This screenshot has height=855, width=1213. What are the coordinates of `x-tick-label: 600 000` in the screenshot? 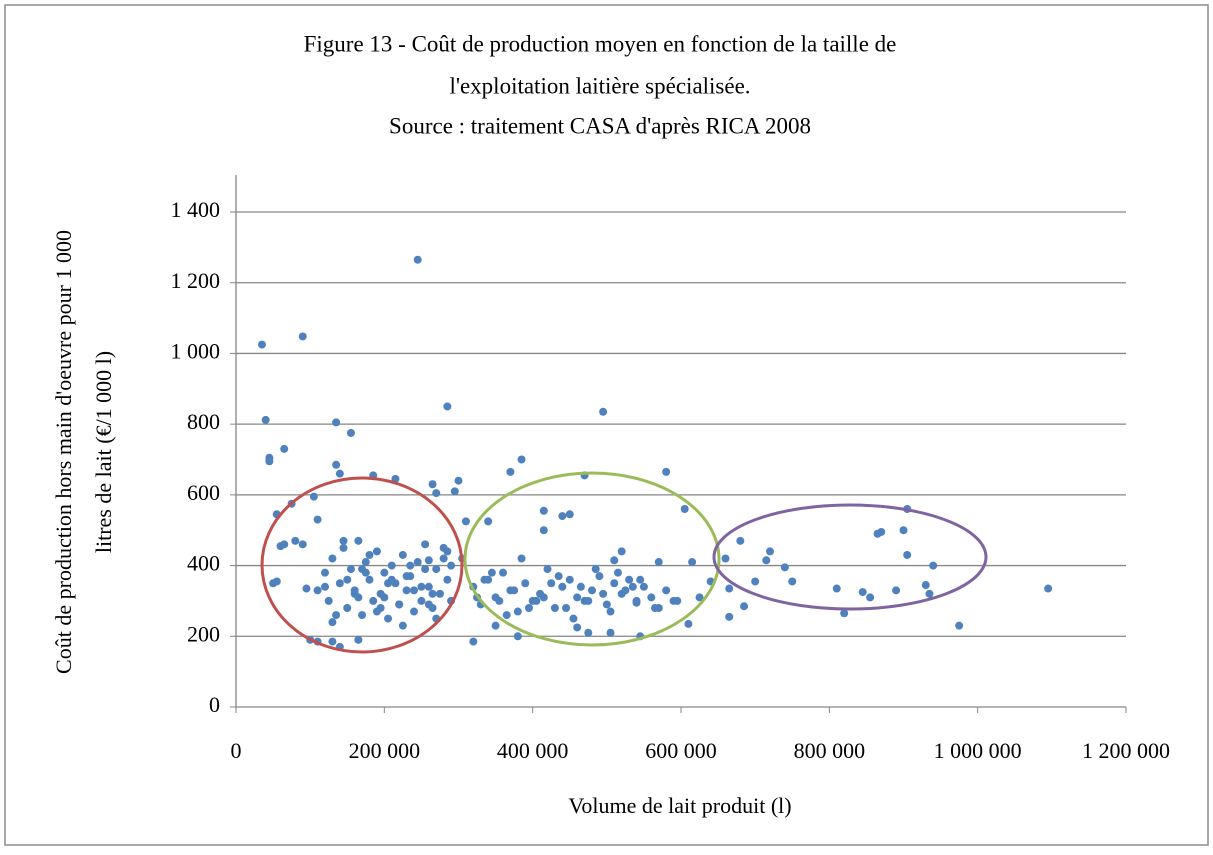 It's located at (681, 750).